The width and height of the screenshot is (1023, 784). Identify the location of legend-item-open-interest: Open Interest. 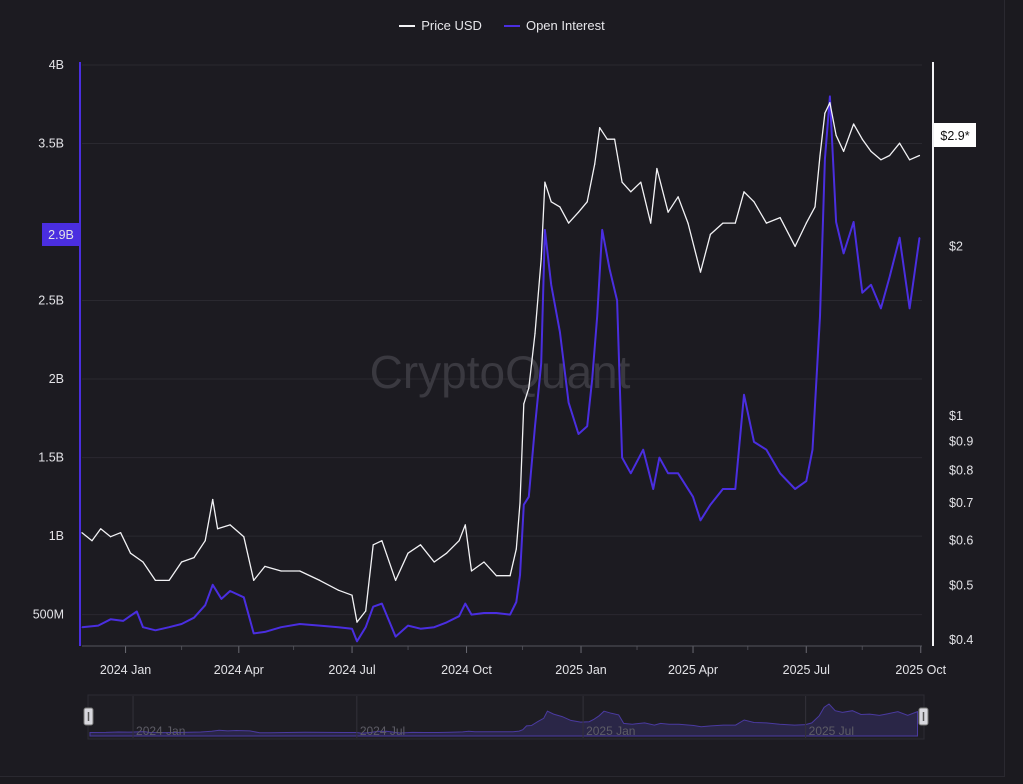
(554, 25).